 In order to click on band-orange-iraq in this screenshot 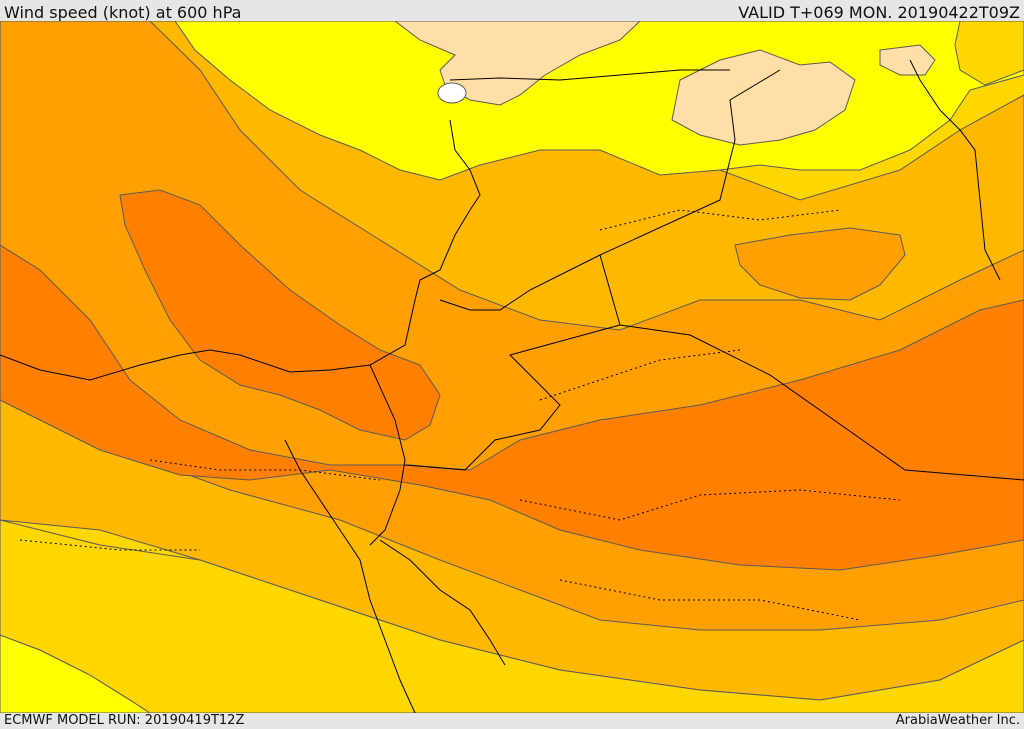, I will do `click(820, 264)`.